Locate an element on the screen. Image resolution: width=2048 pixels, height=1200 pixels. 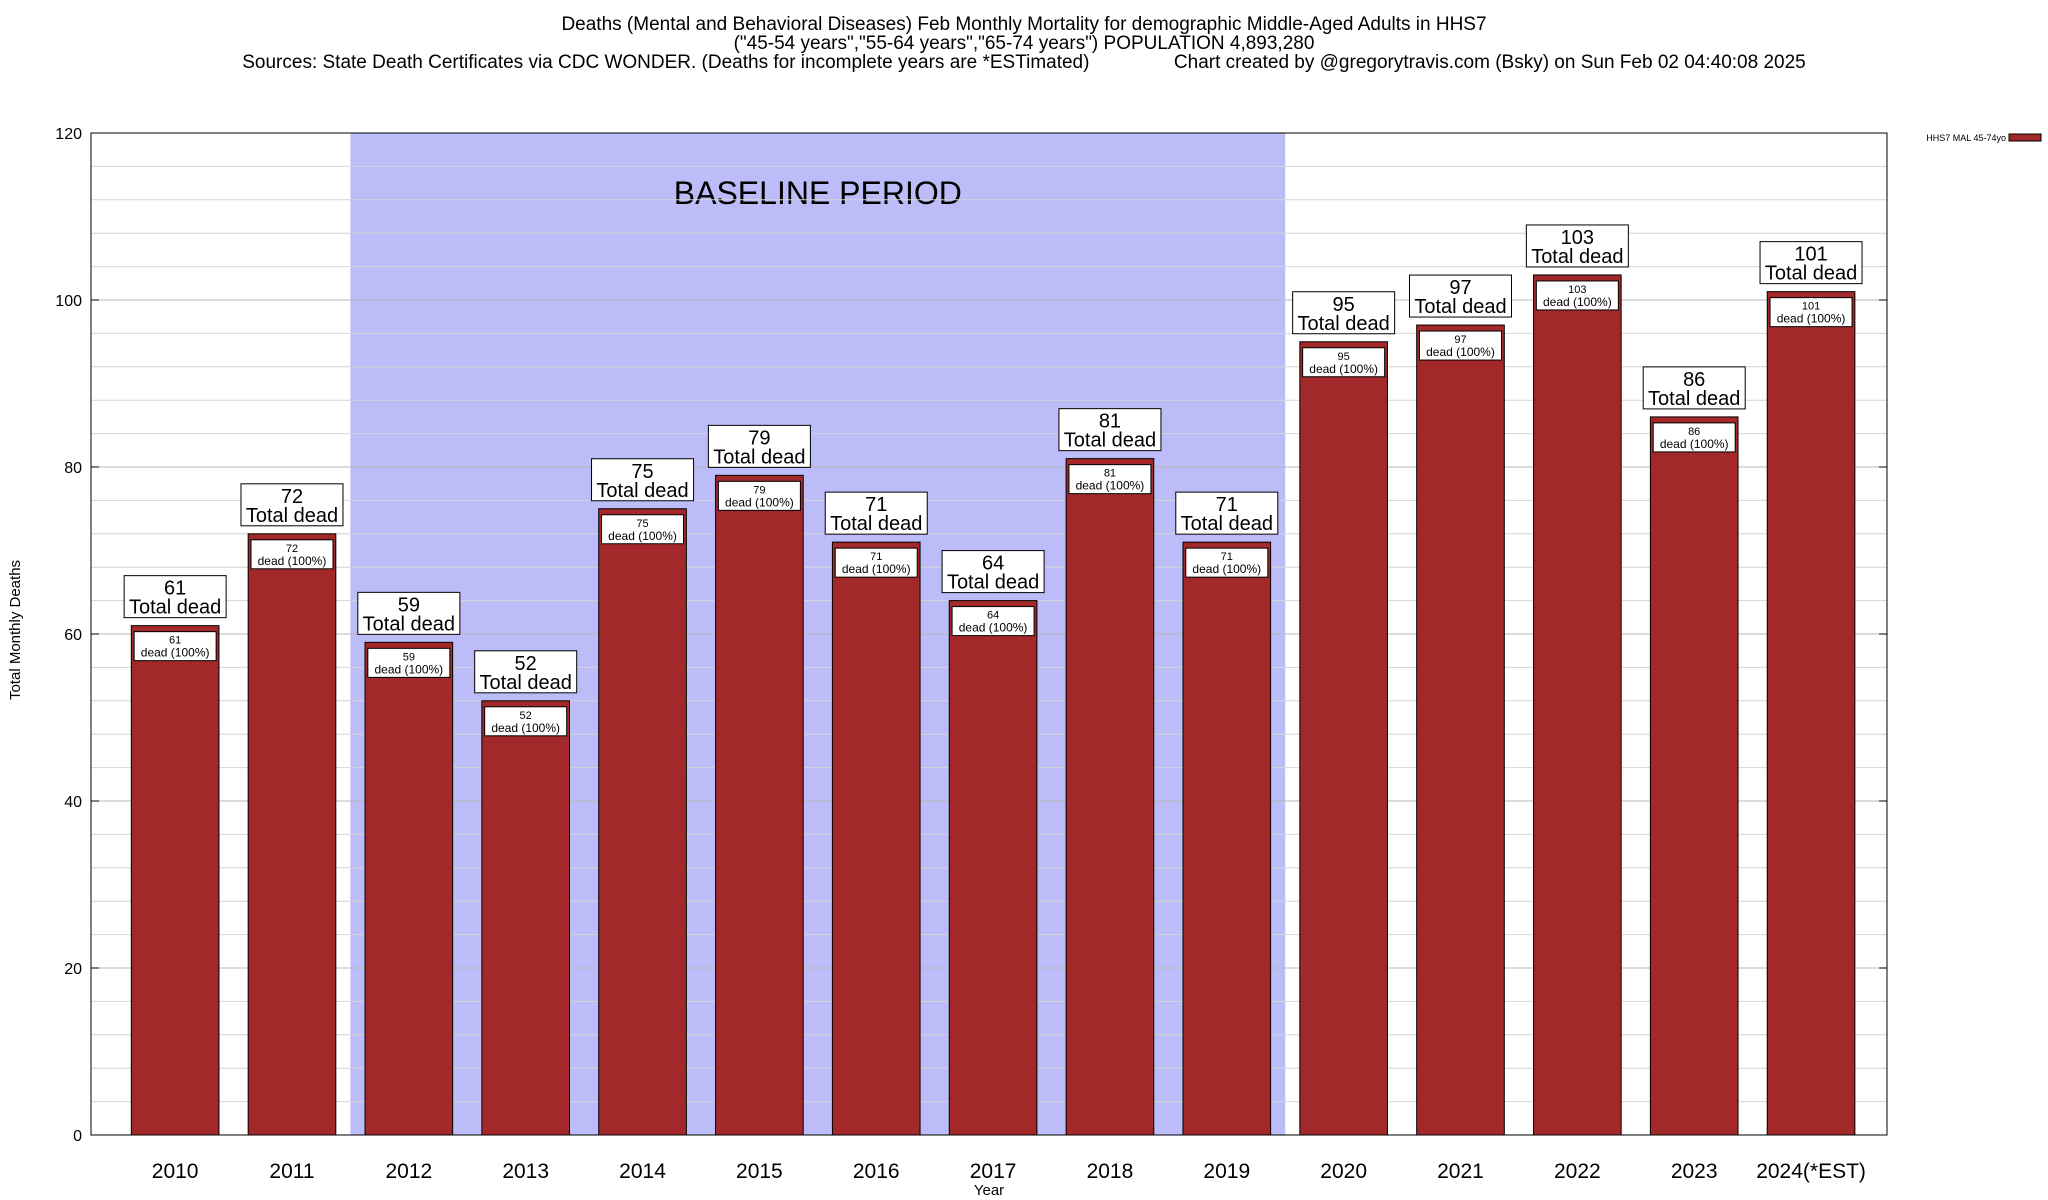
x-tick-label: 2013 is located at coordinates (525, 1171).